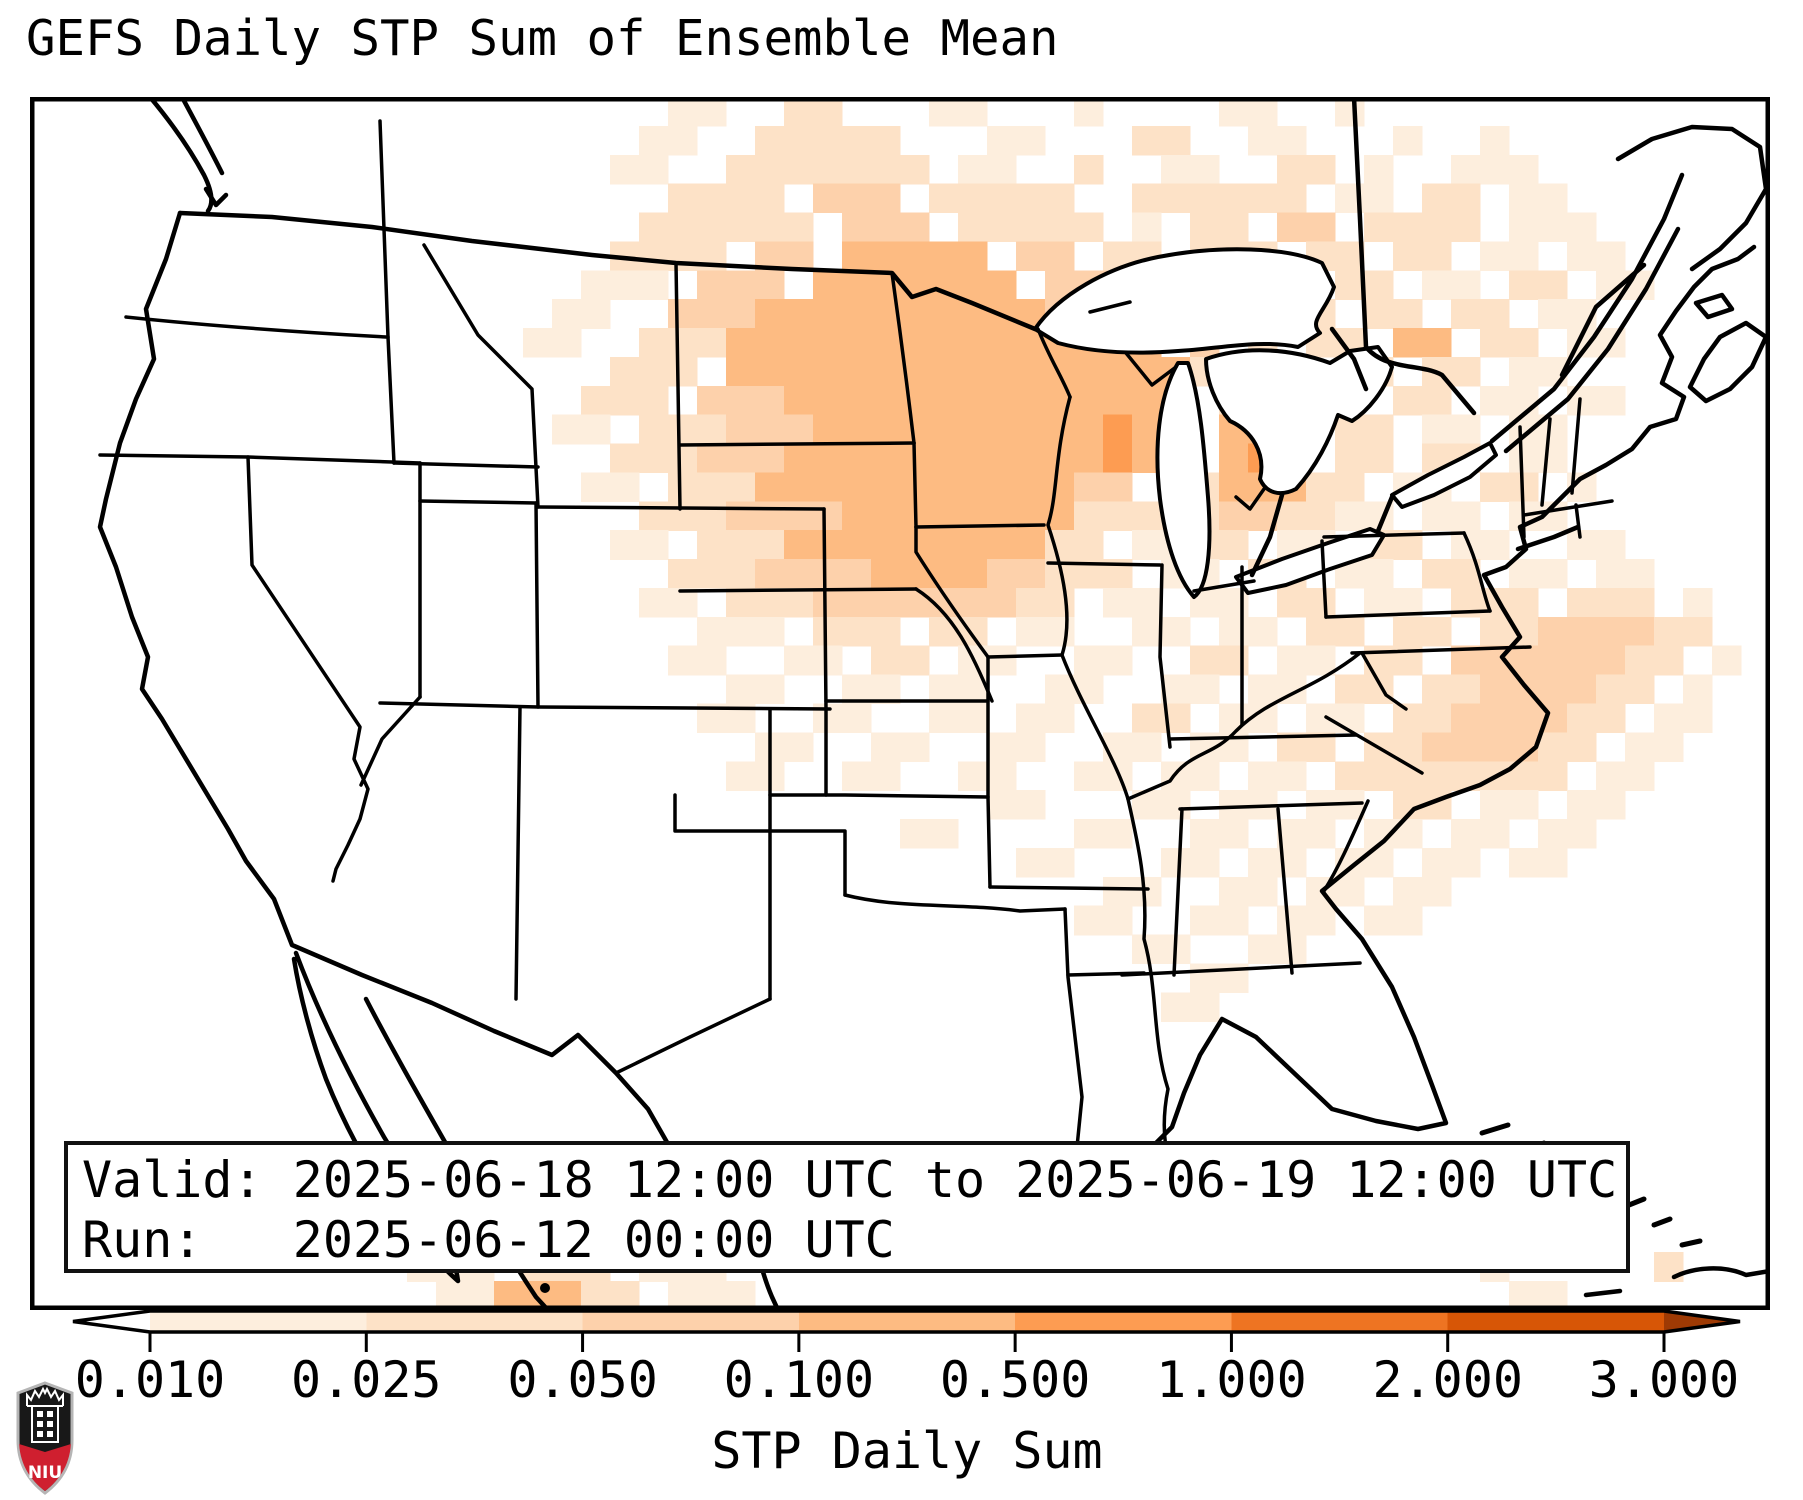  I want to click on vancouver-island, so click(180, 155).